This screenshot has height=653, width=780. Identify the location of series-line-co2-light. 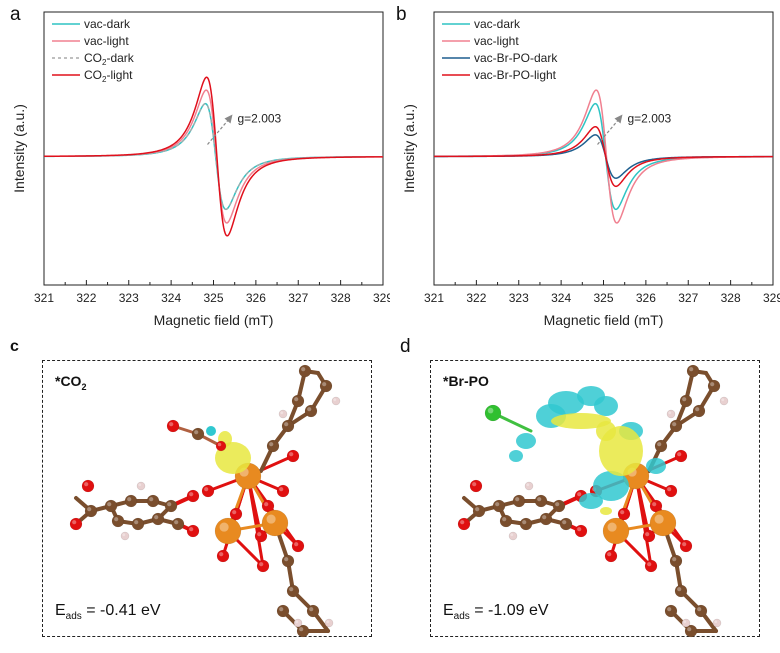
(213, 156).